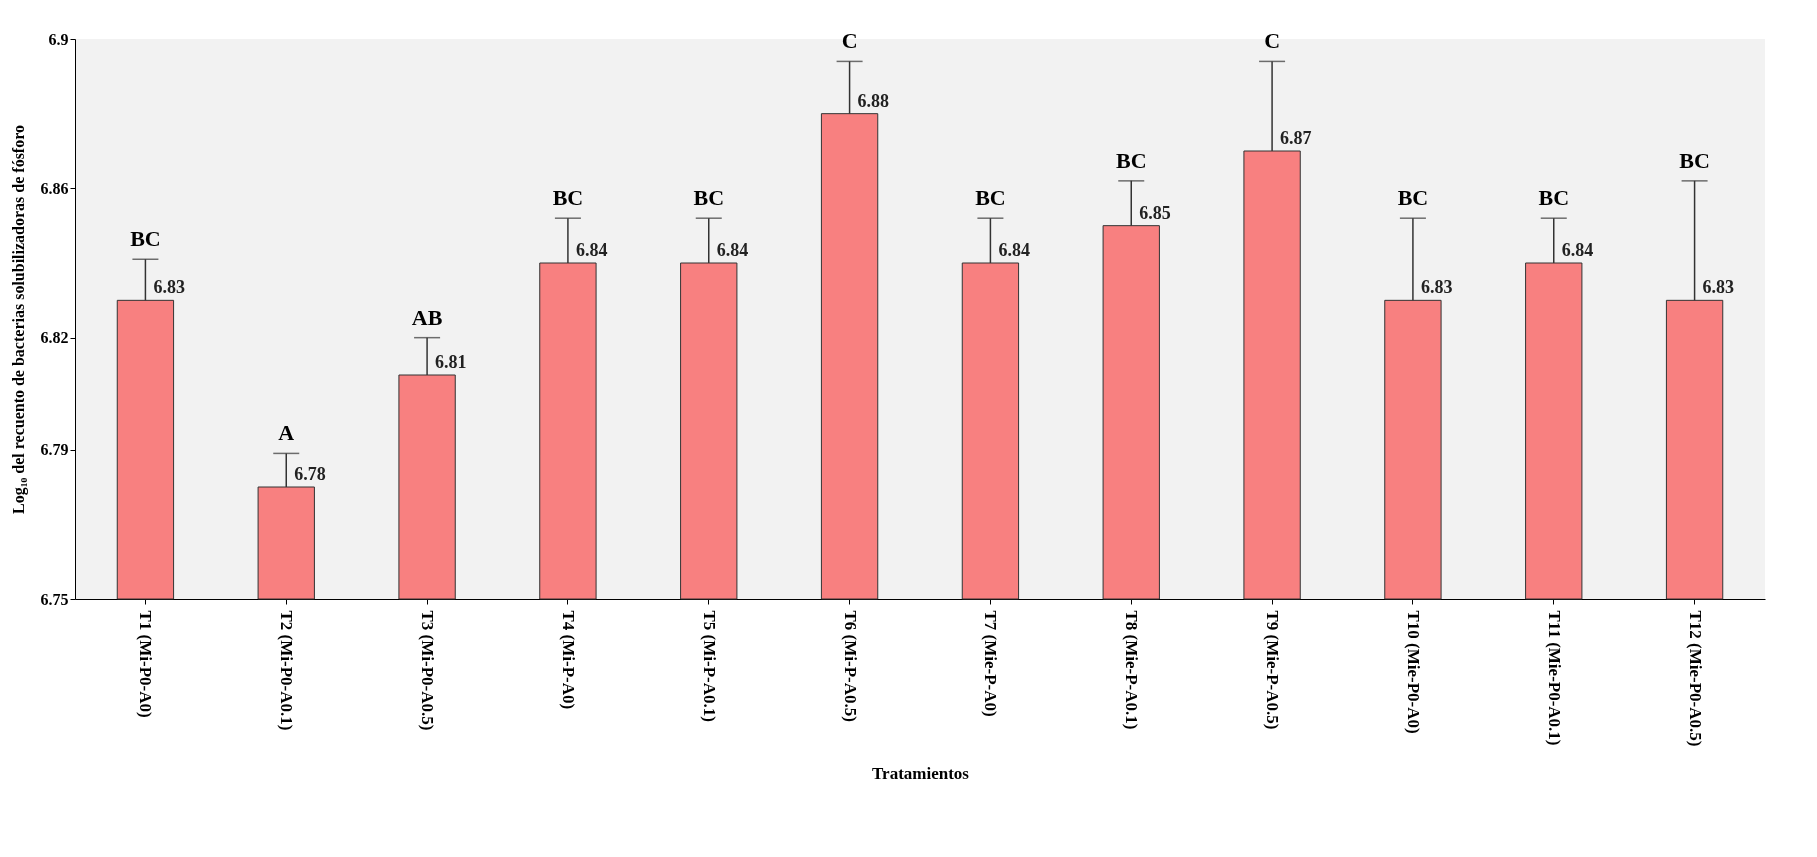  Describe the element at coordinates (287, 670) in the screenshot. I see `x-tick-label: T2 (Mi-P0-A0.1)` at that location.